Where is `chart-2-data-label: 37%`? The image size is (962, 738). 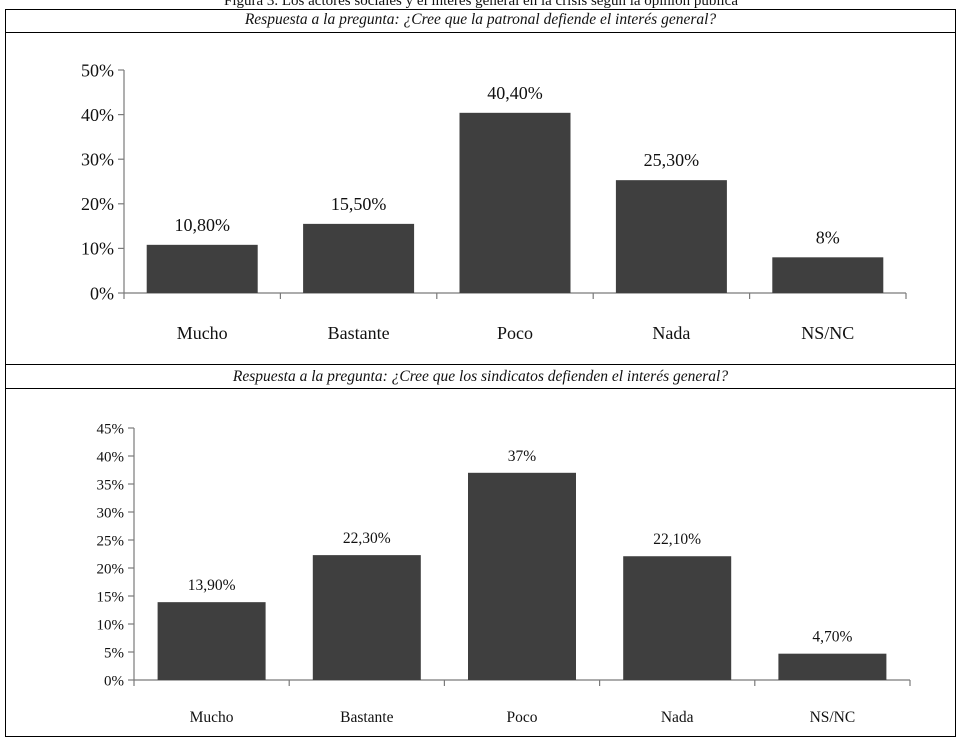
chart-2-data-label: 37% is located at coordinates (522, 456).